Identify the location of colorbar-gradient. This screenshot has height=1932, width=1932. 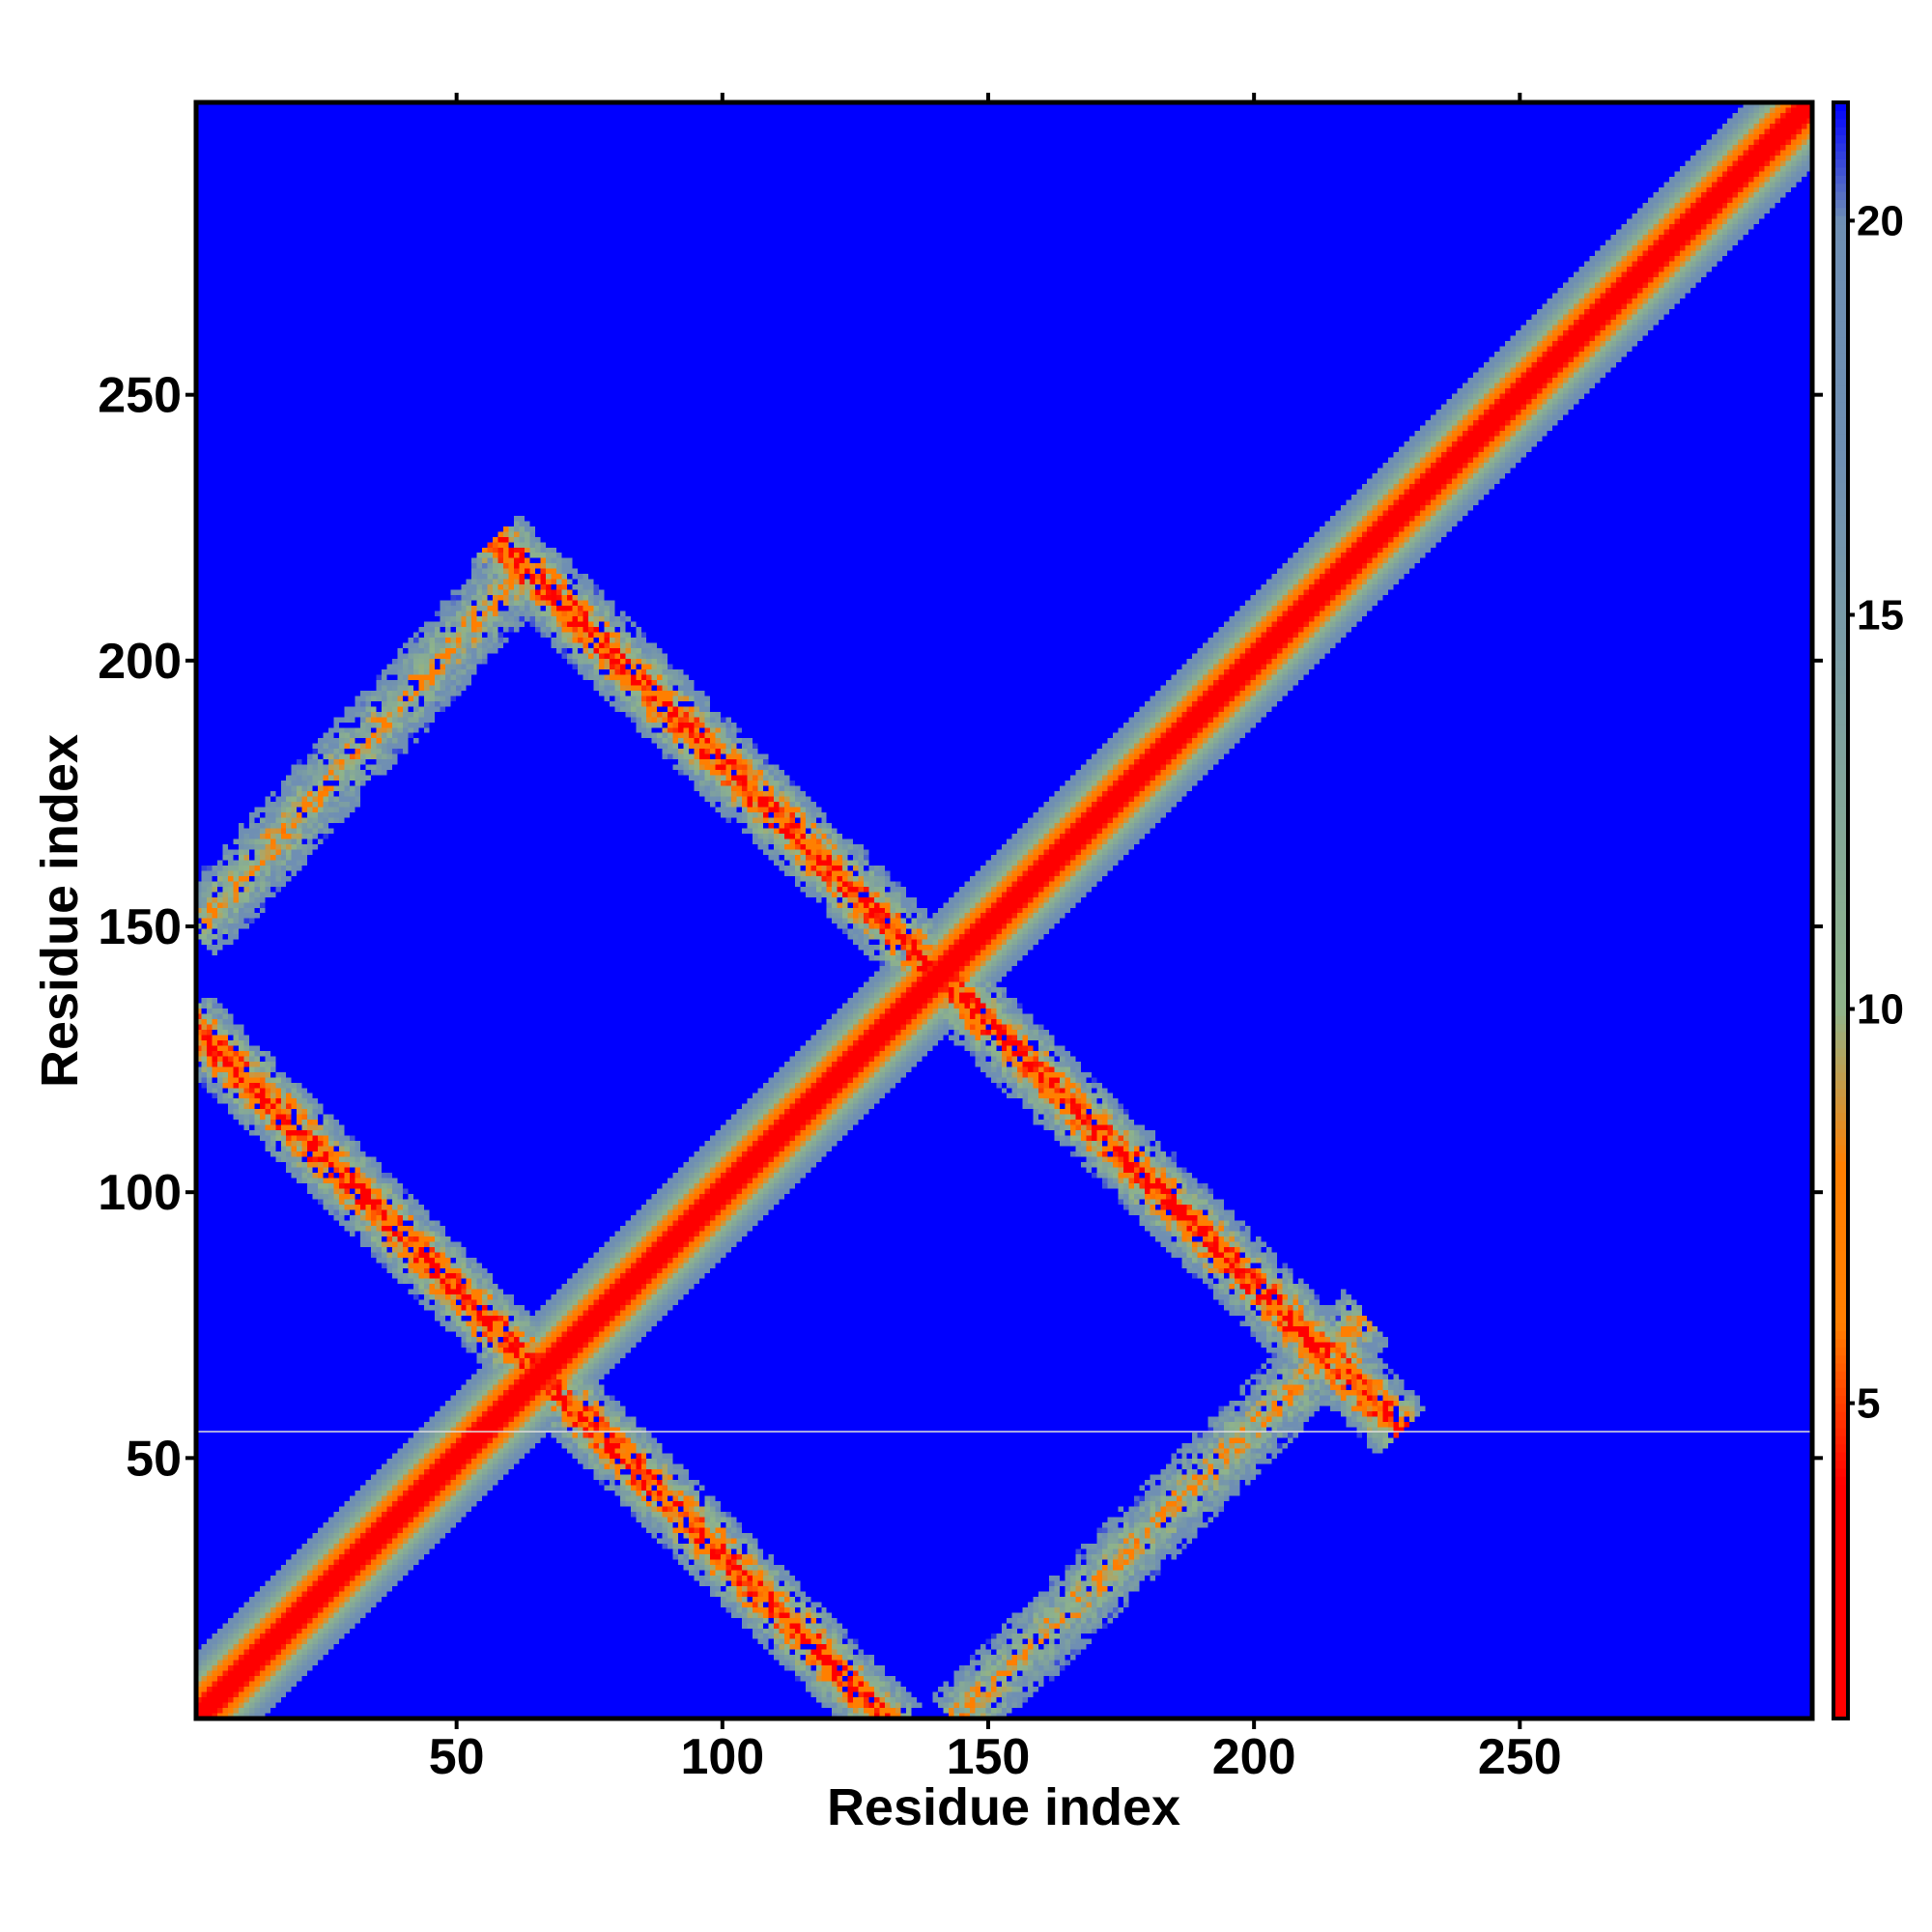
(1840, 910).